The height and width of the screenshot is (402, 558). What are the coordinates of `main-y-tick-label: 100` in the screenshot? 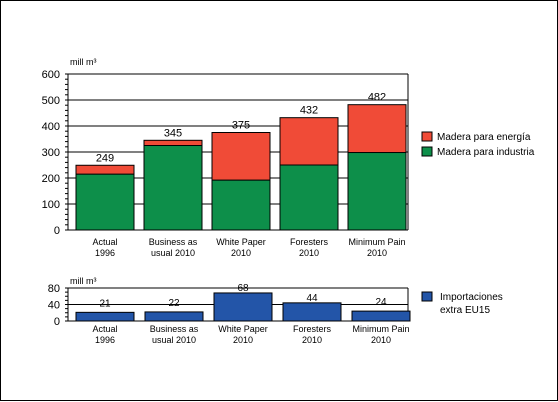 It's located at (51, 205).